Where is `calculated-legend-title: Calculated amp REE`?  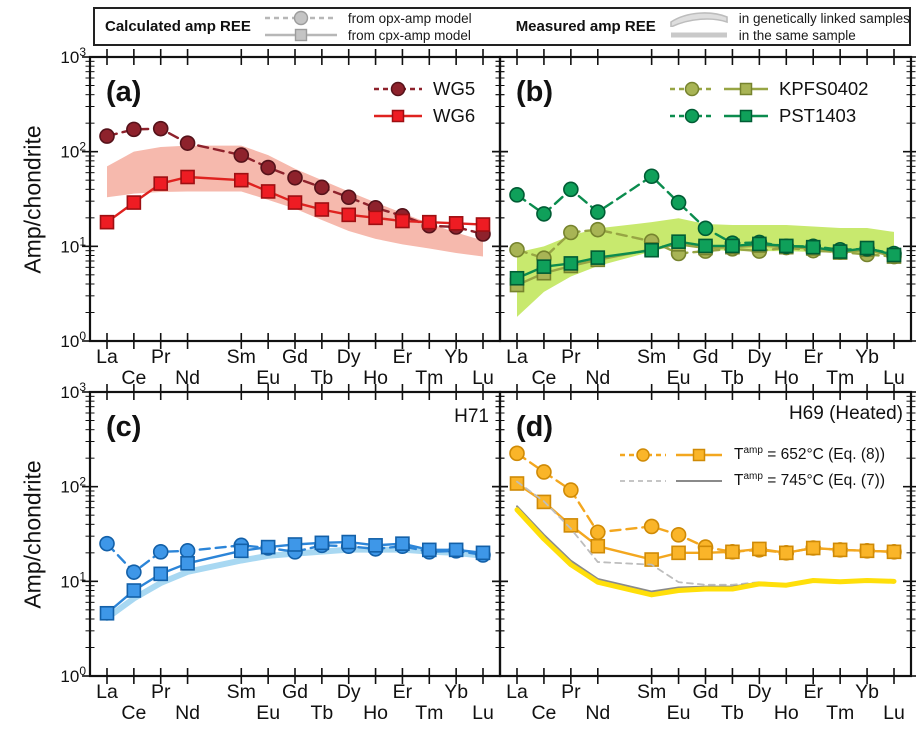 calculated-legend-title: Calculated amp REE is located at coordinates (178, 26).